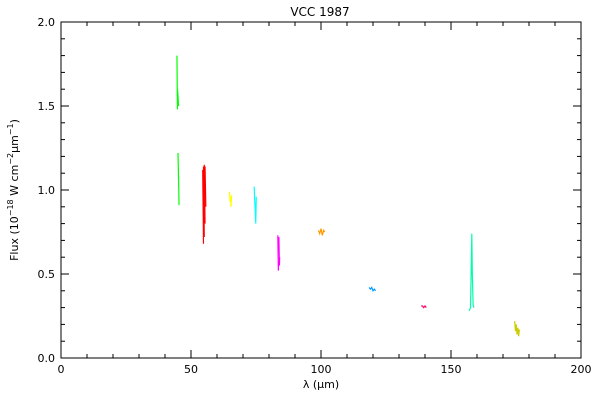 This screenshot has width=600, height=400. Describe the element at coordinates (321, 369) in the screenshot. I see `x-tick-label: 100` at that location.